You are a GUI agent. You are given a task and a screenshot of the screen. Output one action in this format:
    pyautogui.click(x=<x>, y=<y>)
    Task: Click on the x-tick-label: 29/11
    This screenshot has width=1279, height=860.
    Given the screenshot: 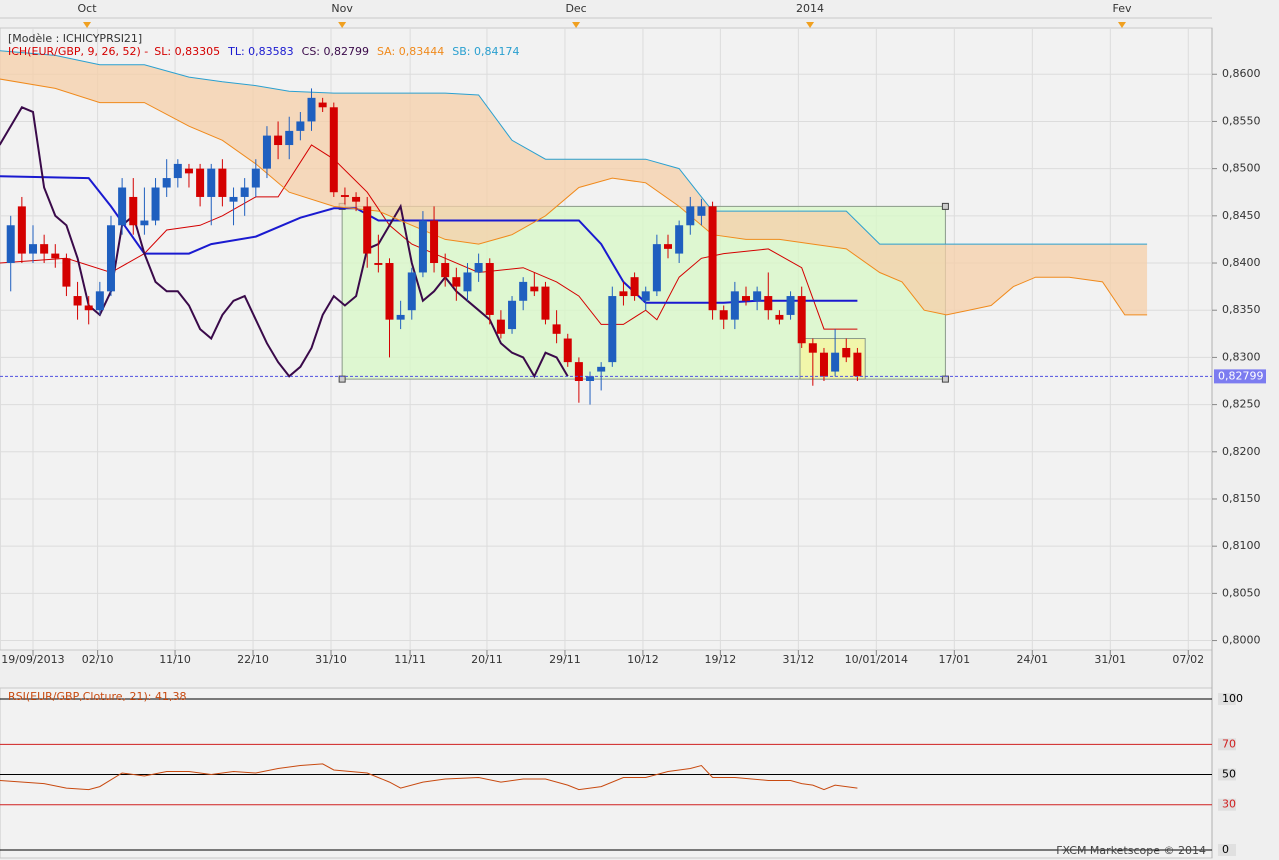 What is the action you would take?
    pyautogui.click(x=565, y=659)
    